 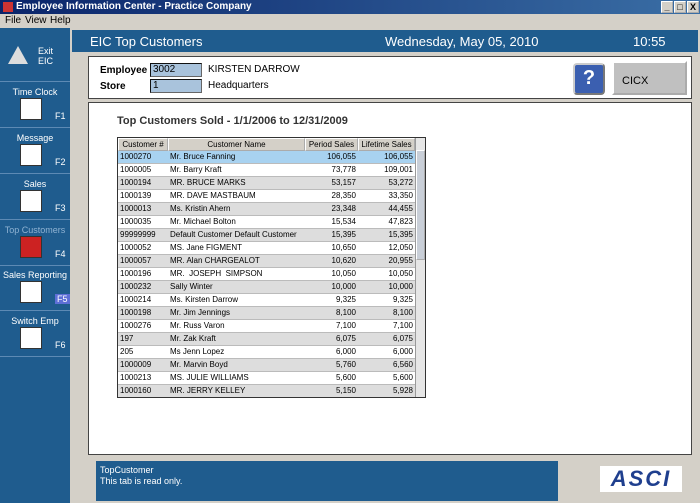 What do you see at coordinates (345, 364) in the screenshot?
I see `table-cell: 5,760` at bounding box center [345, 364].